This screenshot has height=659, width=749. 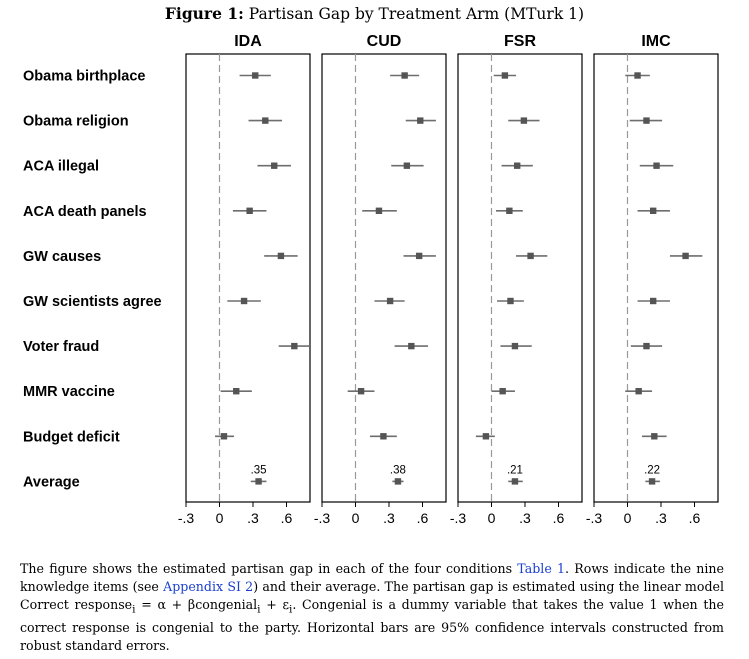 What do you see at coordinates (61, 347) in the screenshot?
I see `row-label: Voter fraud` at bounding box center [61, 347].